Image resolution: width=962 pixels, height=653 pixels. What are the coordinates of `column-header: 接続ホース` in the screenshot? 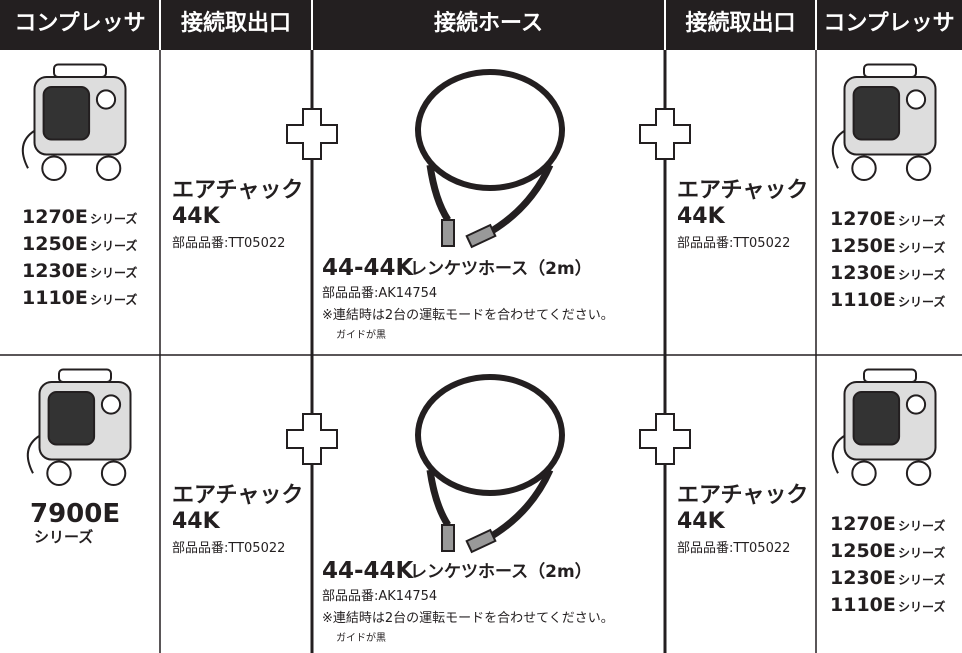 It's located at (488, 23).